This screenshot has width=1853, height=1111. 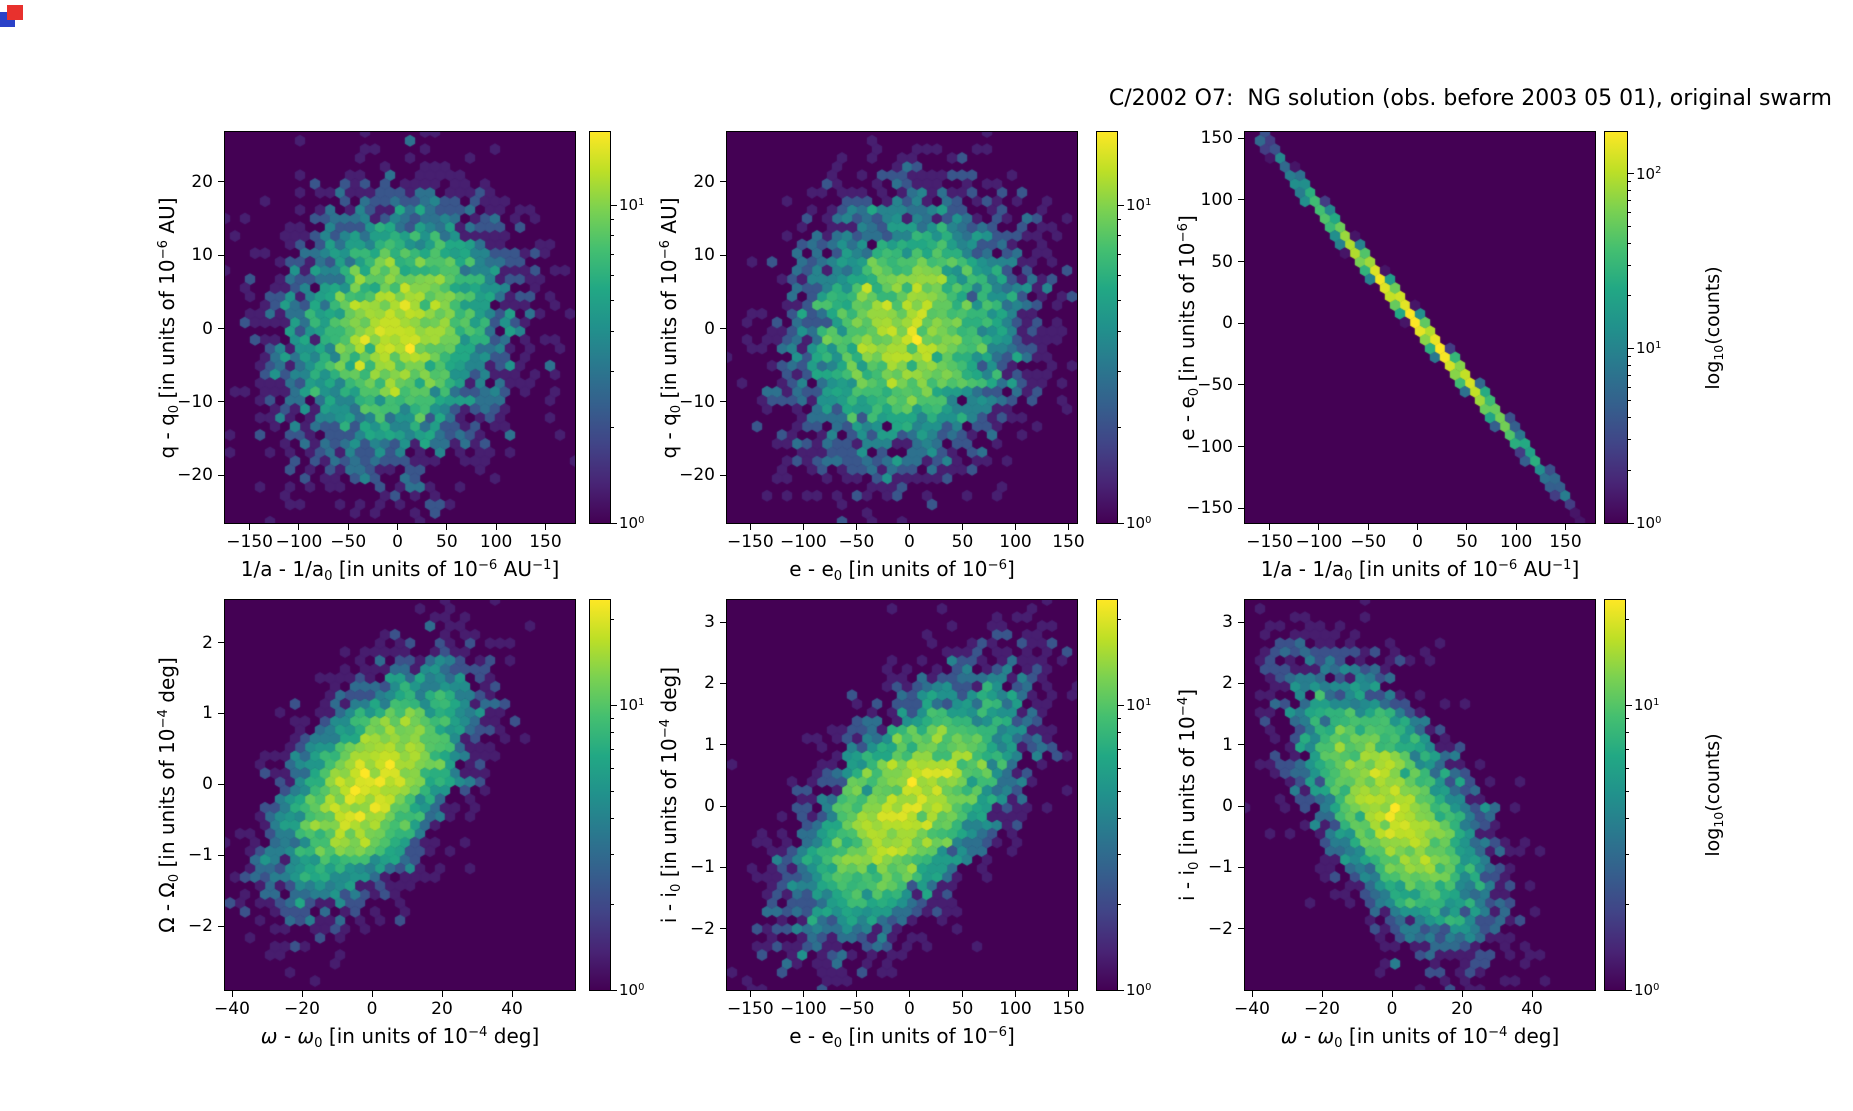 I want to click on x-tick-label-q-vs-inva: 0, so click(x=397, y=542).